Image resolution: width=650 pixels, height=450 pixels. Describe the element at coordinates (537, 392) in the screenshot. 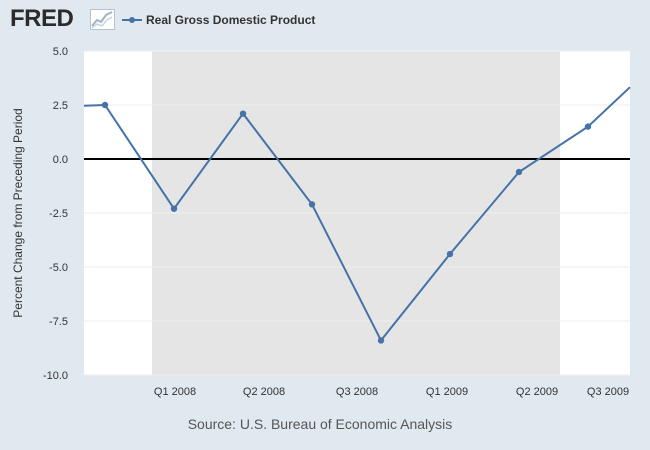

I see `x-tick-label: Q2 2009` at that location.